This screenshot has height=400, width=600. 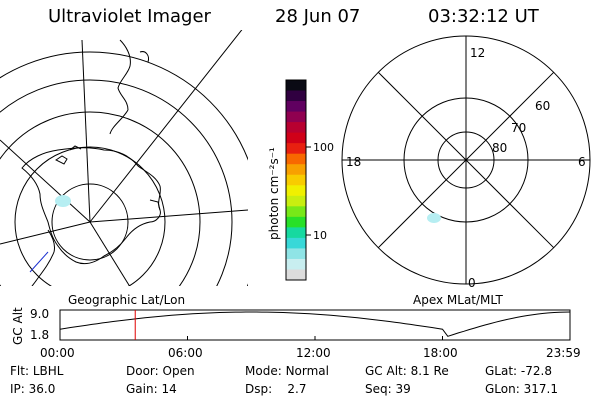 What do you see at coordinates (536, 371) in the screenshot?
I see `info-glat-value: -72.8` at bounding box center [536, 371].